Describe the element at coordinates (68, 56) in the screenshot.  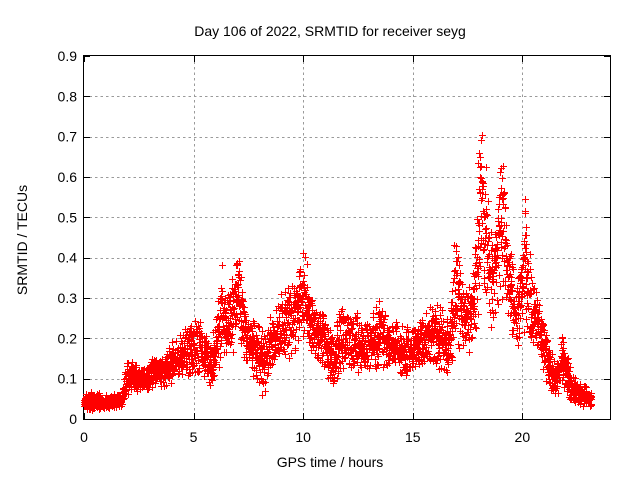
I see `y-tick-label: 0.9` at that location.